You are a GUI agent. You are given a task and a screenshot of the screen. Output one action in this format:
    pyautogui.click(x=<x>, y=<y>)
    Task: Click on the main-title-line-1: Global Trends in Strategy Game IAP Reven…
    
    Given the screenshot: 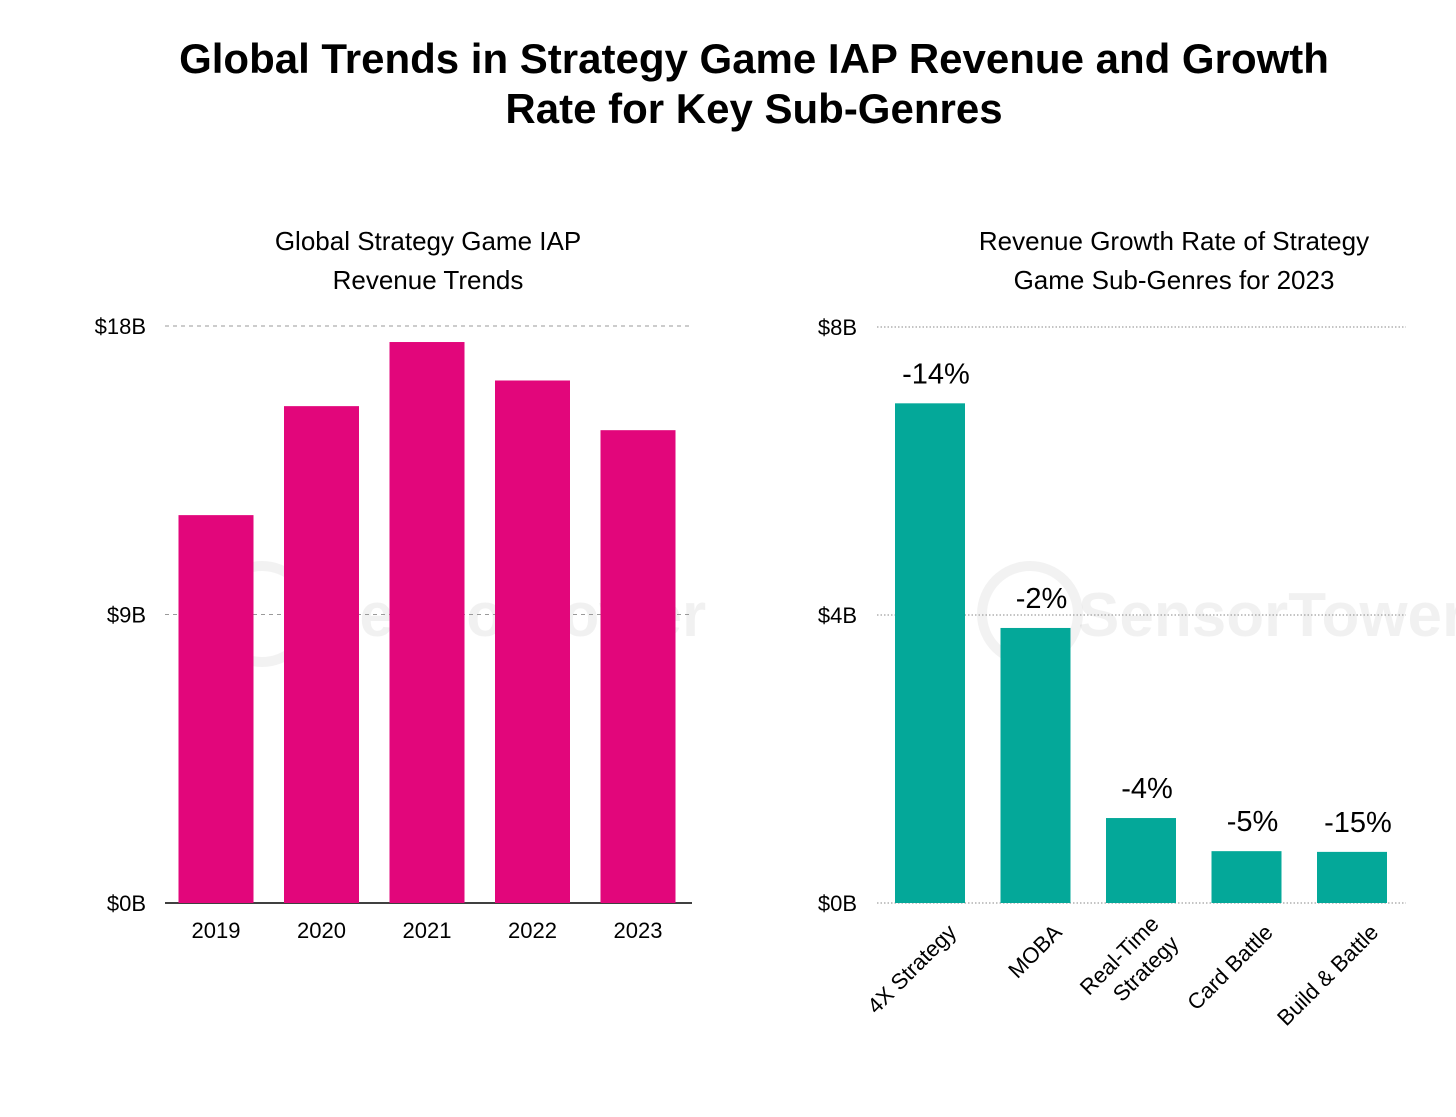 What is the action you would take?
    pyautogui.click(x=754, y=58)
    